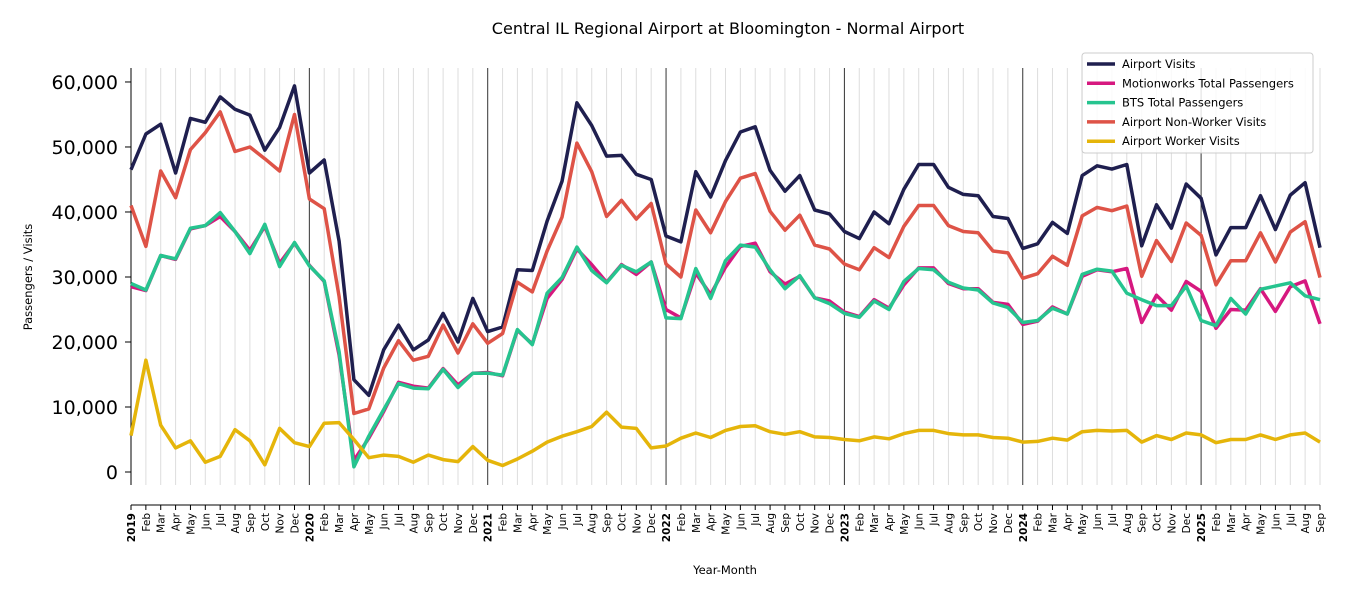 The height and width of the screenshot is (600, 1350). Describe the element at coordinates (85, 213) in the screenshot. I see `y-tick-label: 40,000` at that location.